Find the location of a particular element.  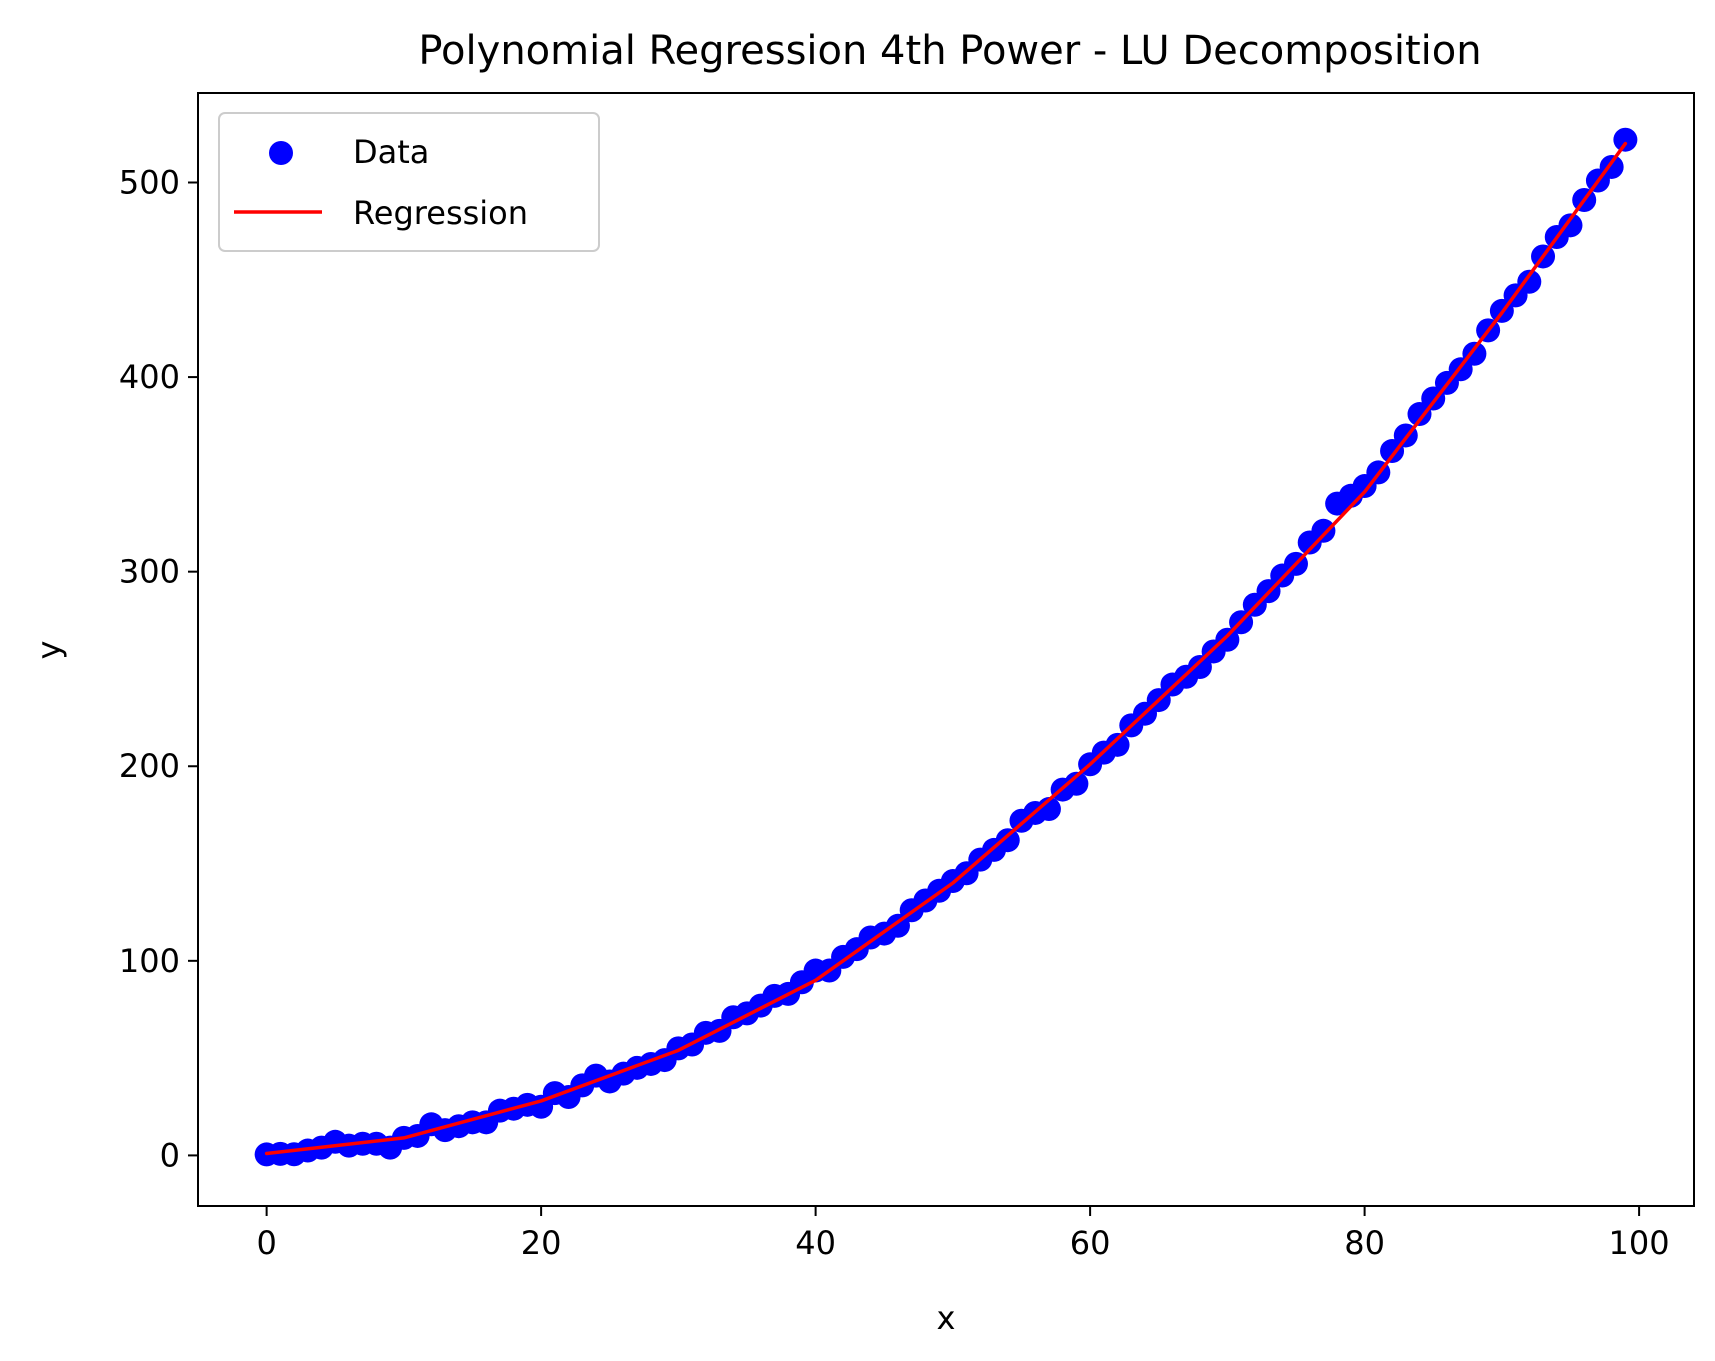

legend-label-data: Data is located at coordinates (391, 152).